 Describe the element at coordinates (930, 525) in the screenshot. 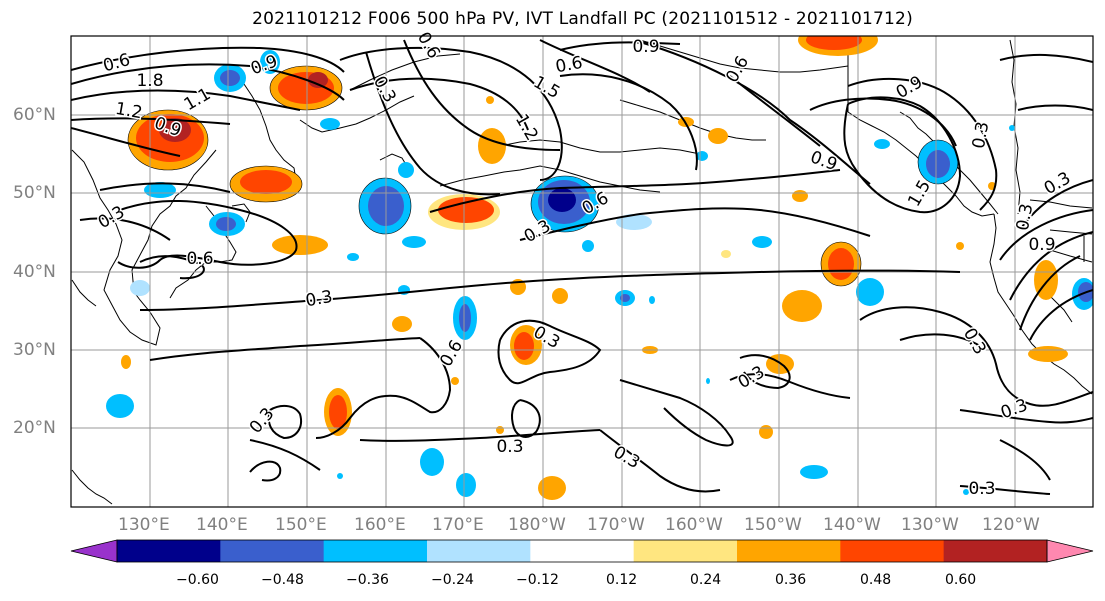

I see `lon-label: 130°W` at that location.